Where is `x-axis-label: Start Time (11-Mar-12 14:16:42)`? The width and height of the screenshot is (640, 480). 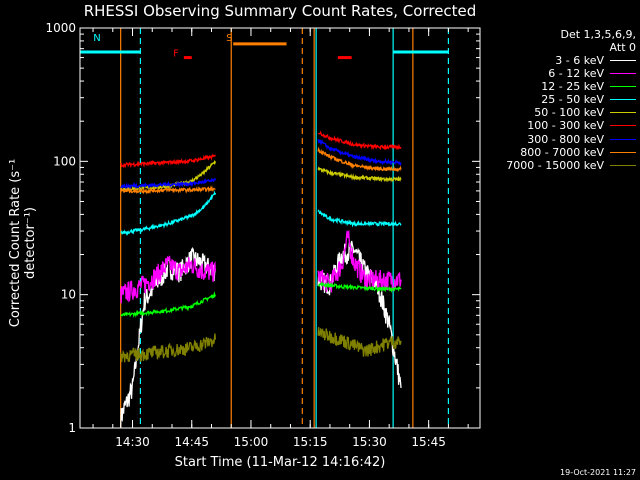 x-axis-label: Start Time (11-Mar-12 14:16:42) is located at coordinates (280, 462).